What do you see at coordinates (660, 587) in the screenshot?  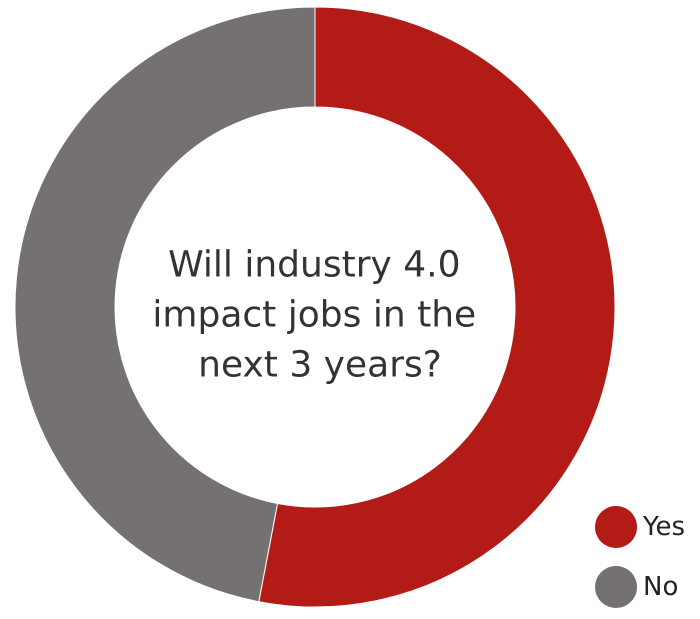 I see `legend-label: No` at bounding box center [660, 587].